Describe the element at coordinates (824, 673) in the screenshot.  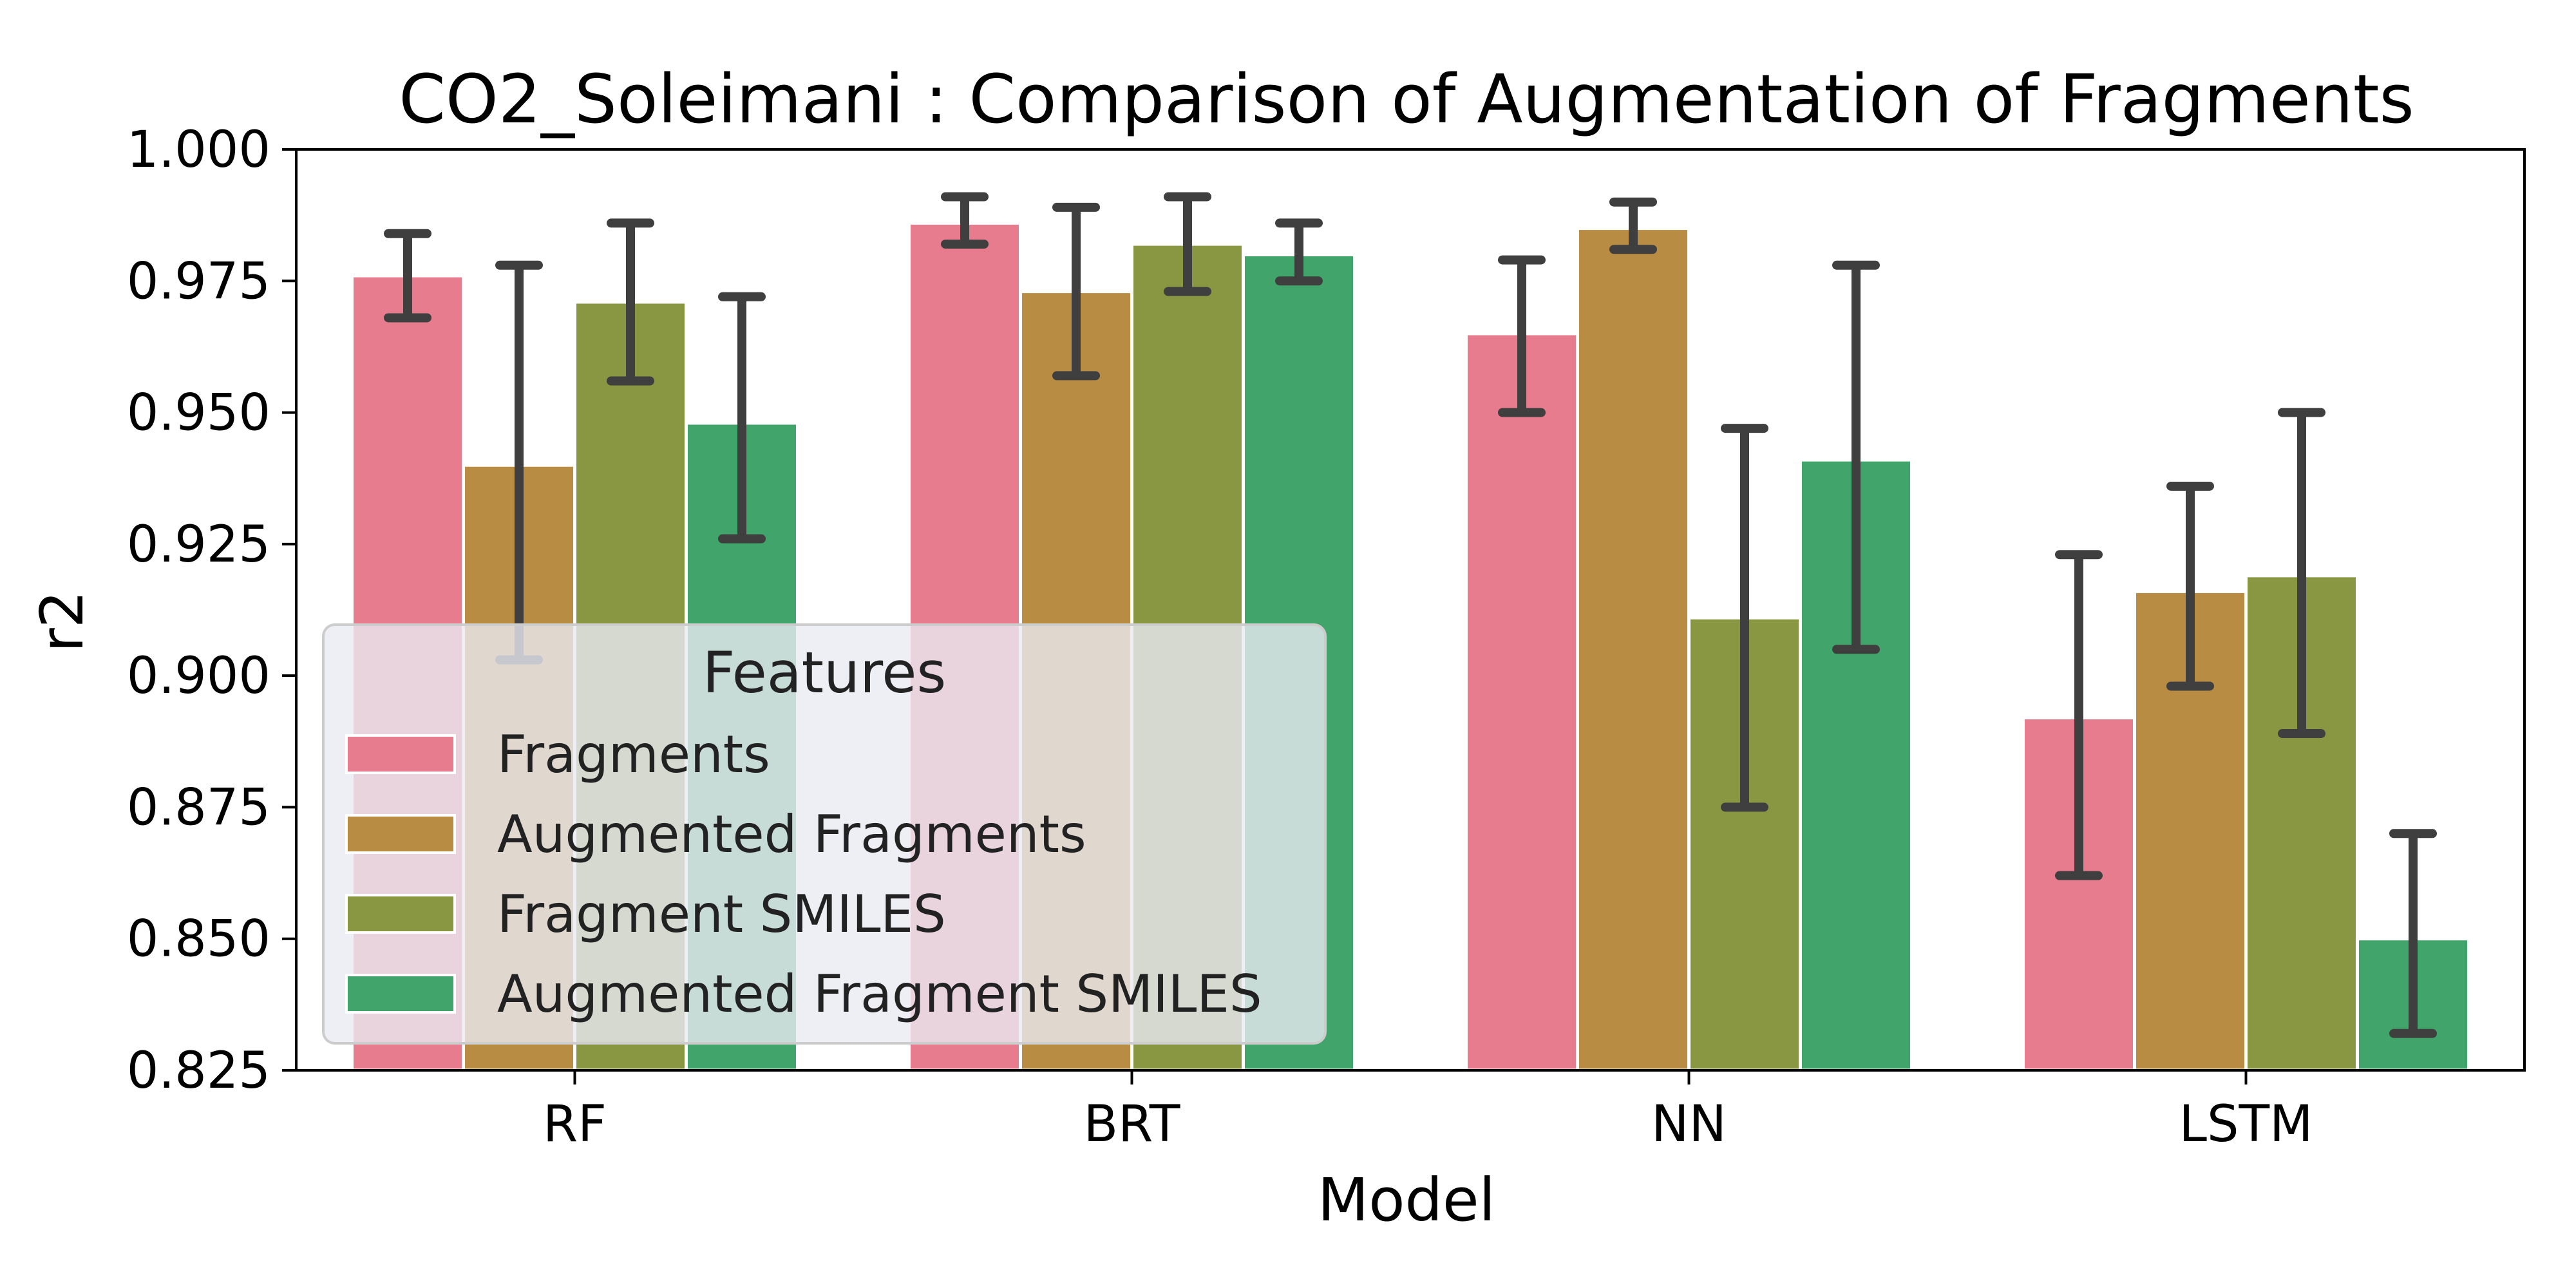
I see `legend-title: Features` at that location.